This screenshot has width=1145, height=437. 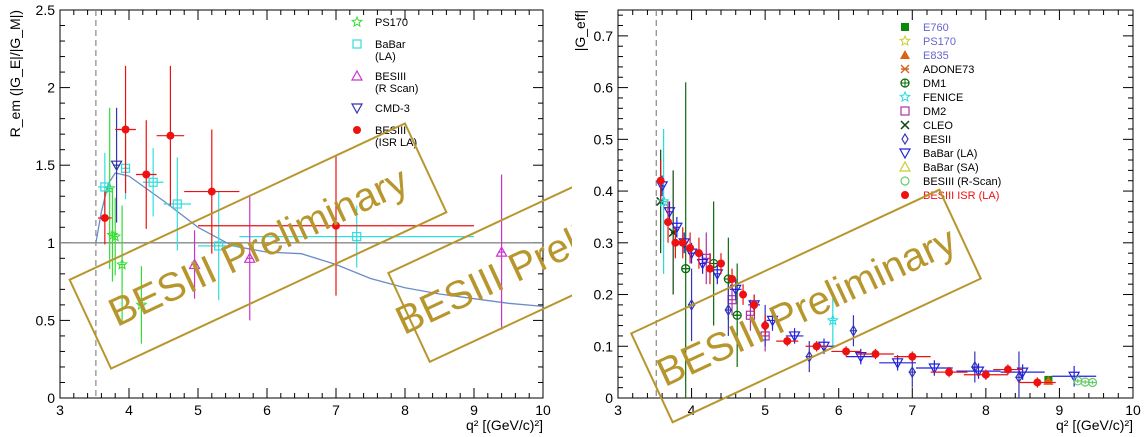 I want to click on legend-label: E835, so click(x=936, y=56).